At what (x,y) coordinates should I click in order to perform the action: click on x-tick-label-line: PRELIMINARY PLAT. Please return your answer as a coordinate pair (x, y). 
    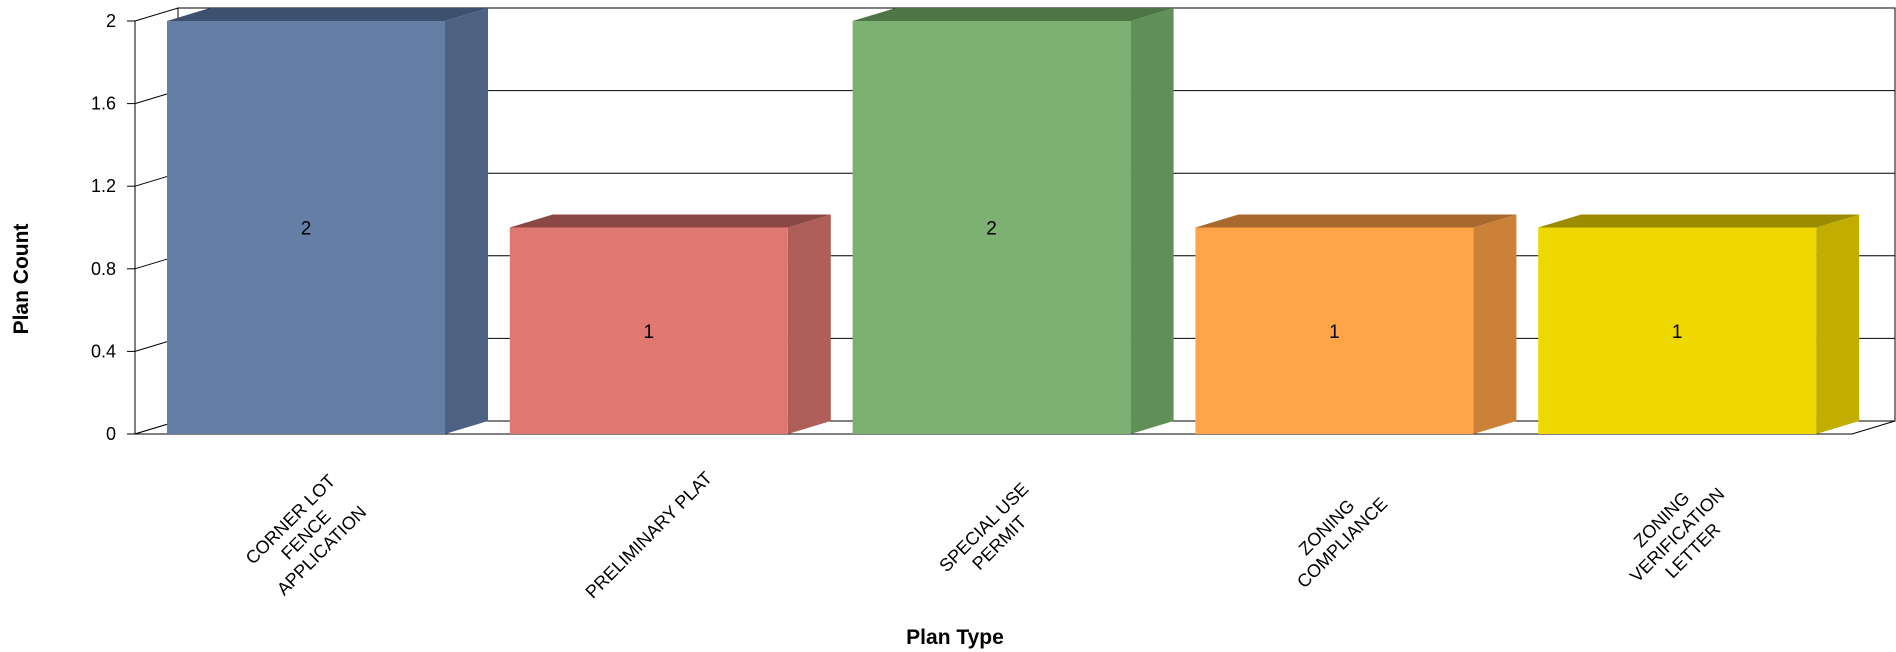
    Looking at the image, I should click on (649, 535).